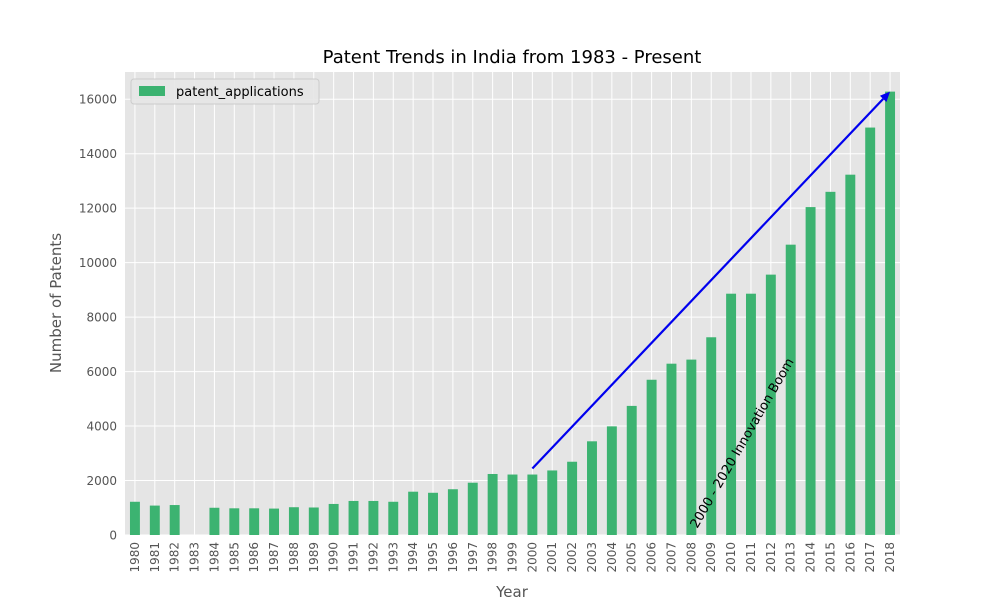  Describe the element at coordinates (453, 512) in the screenshot. I see `bar-1996` at that location.